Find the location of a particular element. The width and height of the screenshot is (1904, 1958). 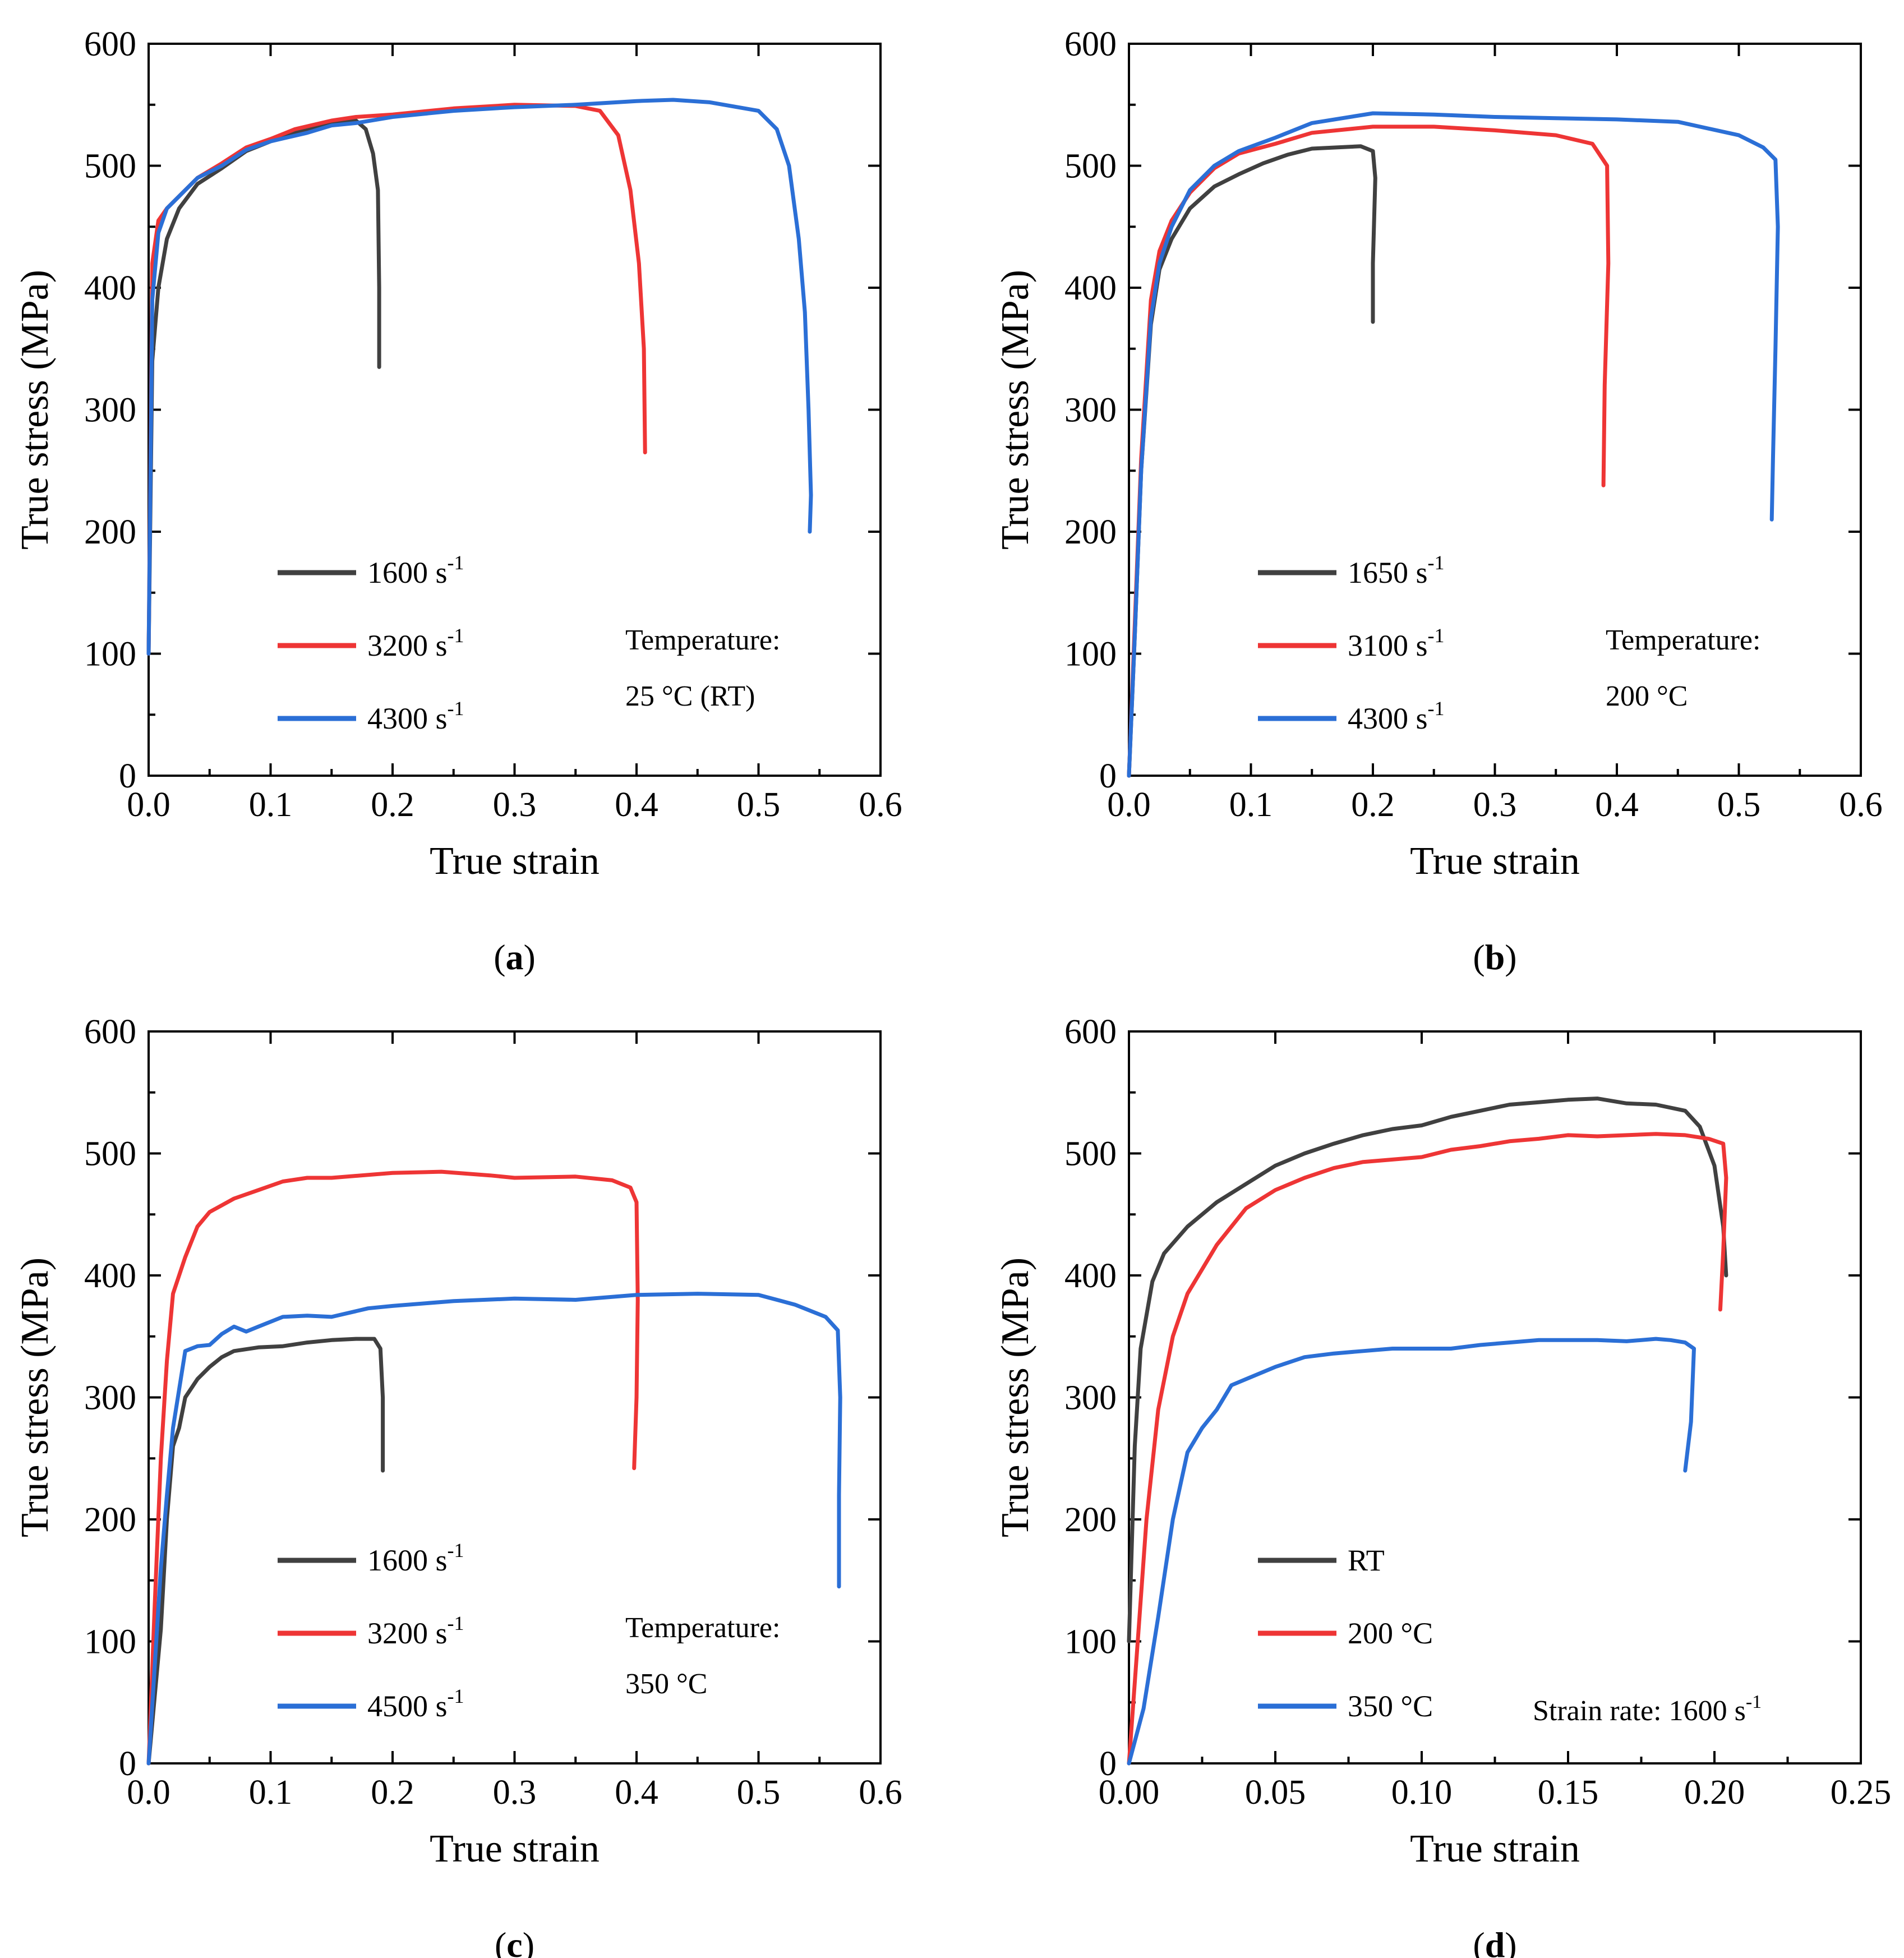

legend-label: 1650 s-1 is located at coordinates (1397, 570).